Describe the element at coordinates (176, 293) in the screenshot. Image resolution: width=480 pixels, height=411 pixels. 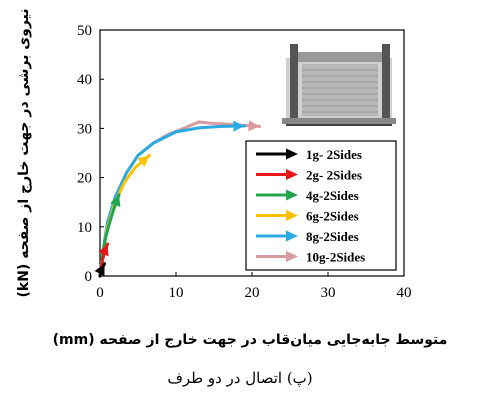
I see `x-tick-label: 10` at that location.